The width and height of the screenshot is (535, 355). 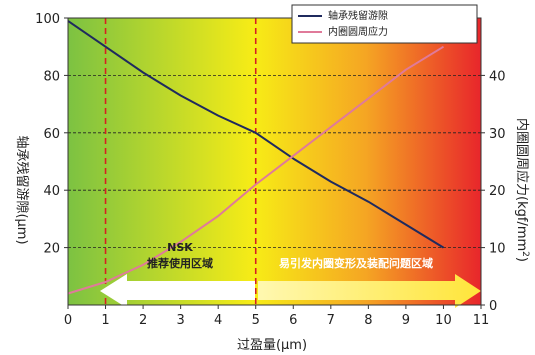 I want to click on annotation-recommended: 推荐使用区域, so click(x=180, y=263).